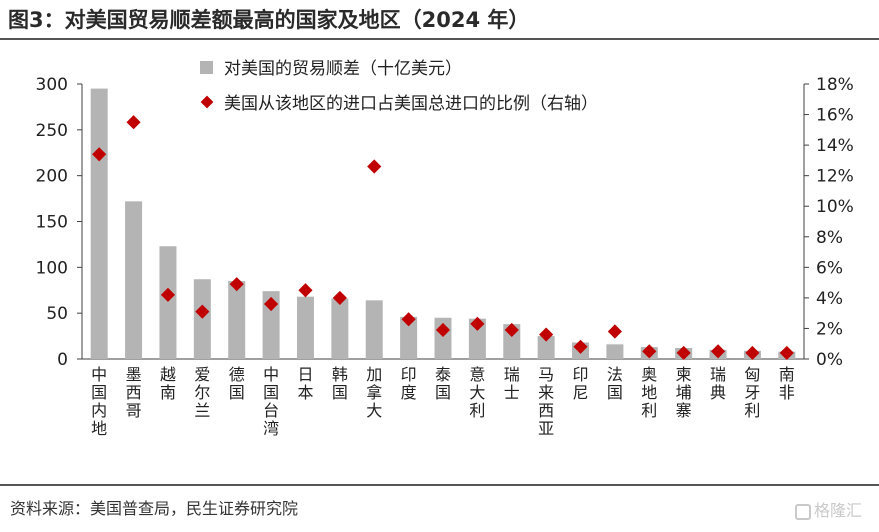 The image size is (879, 532). I want to click on category-label: 匈牙利, so click(752, 392).